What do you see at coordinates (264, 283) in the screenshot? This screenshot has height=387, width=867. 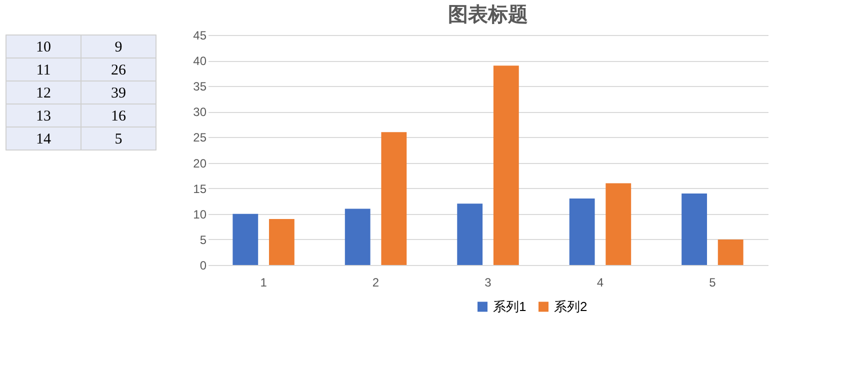 I see `x-tick-label: 1` at bounding box center [264, 283].